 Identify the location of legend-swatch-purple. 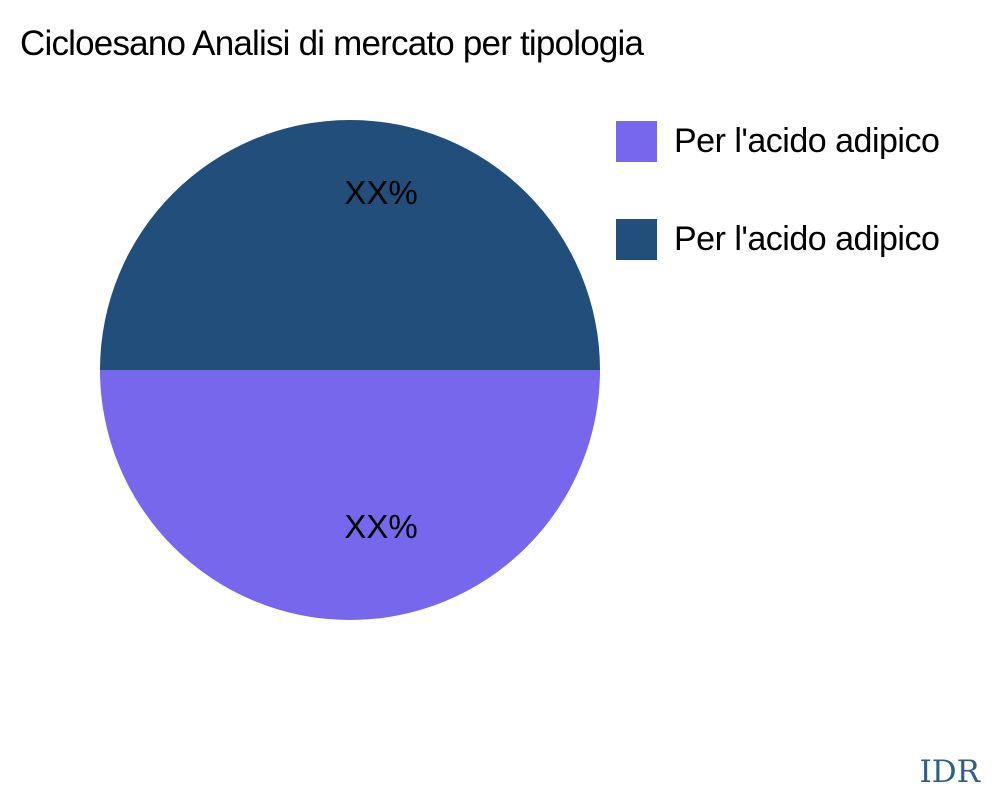
(636, 141).